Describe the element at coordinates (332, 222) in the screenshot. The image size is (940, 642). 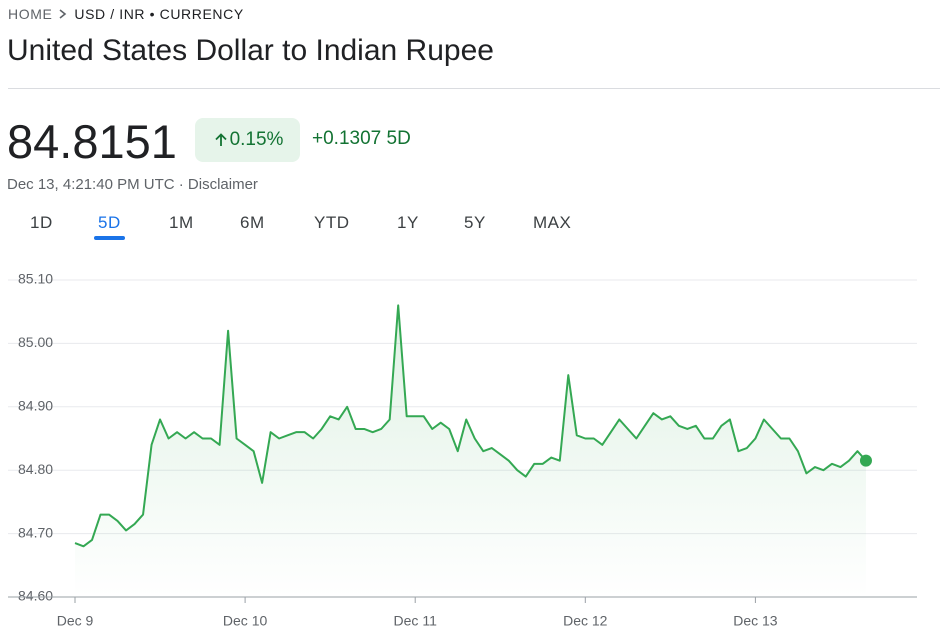
I see `range-tab: YTD` at that location.